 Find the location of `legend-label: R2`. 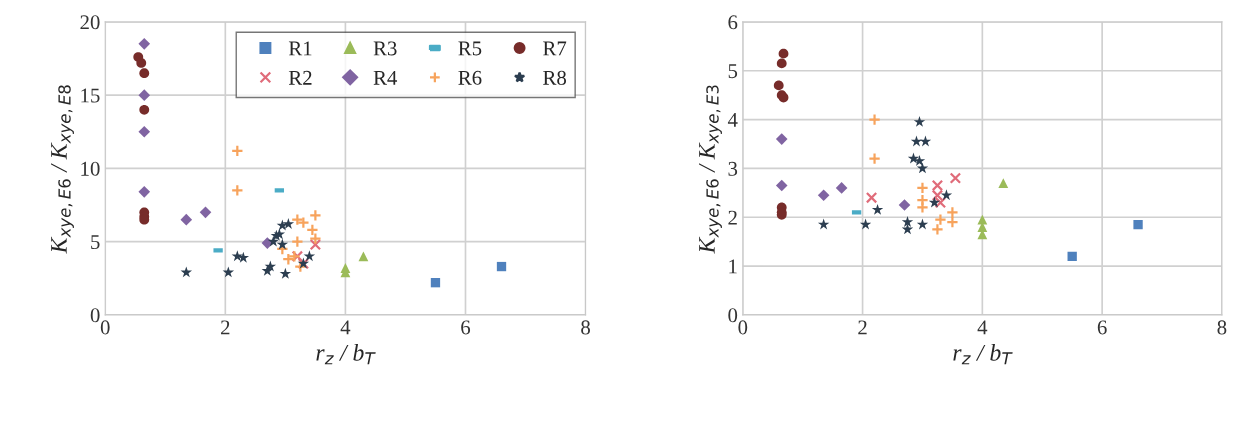

legend-label: R2 is located at coordinates (300, 77).